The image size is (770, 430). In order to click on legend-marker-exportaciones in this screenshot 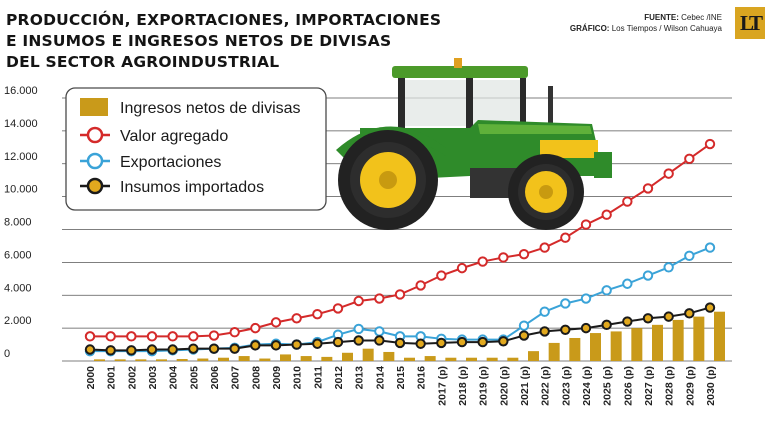, I will do `click(95, 161)`.